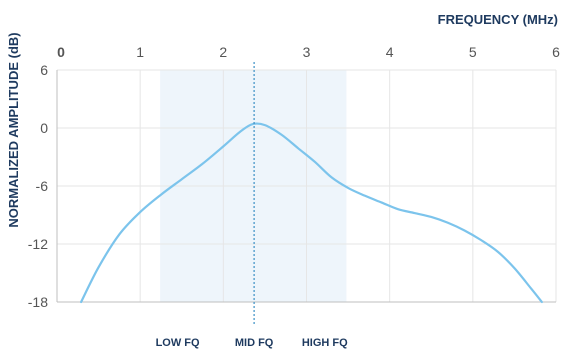  Describe the element at coordinates (13, 129) in the screenshot. I see `y-axis-title: NORMALIZED AMPLITUDE (dB)` at that location.